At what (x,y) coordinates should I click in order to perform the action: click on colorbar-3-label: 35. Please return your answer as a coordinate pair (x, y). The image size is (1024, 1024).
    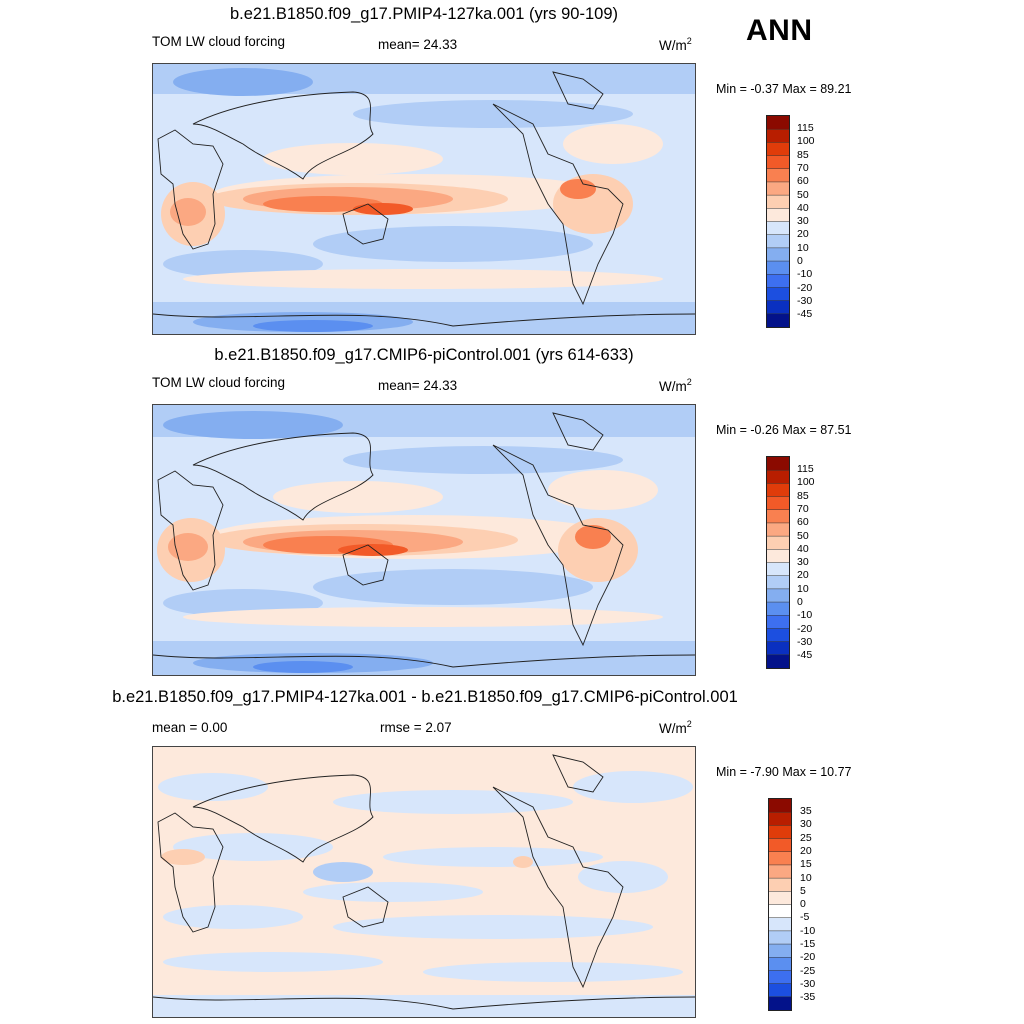
    Looking at the image, I should click on (806, 811).